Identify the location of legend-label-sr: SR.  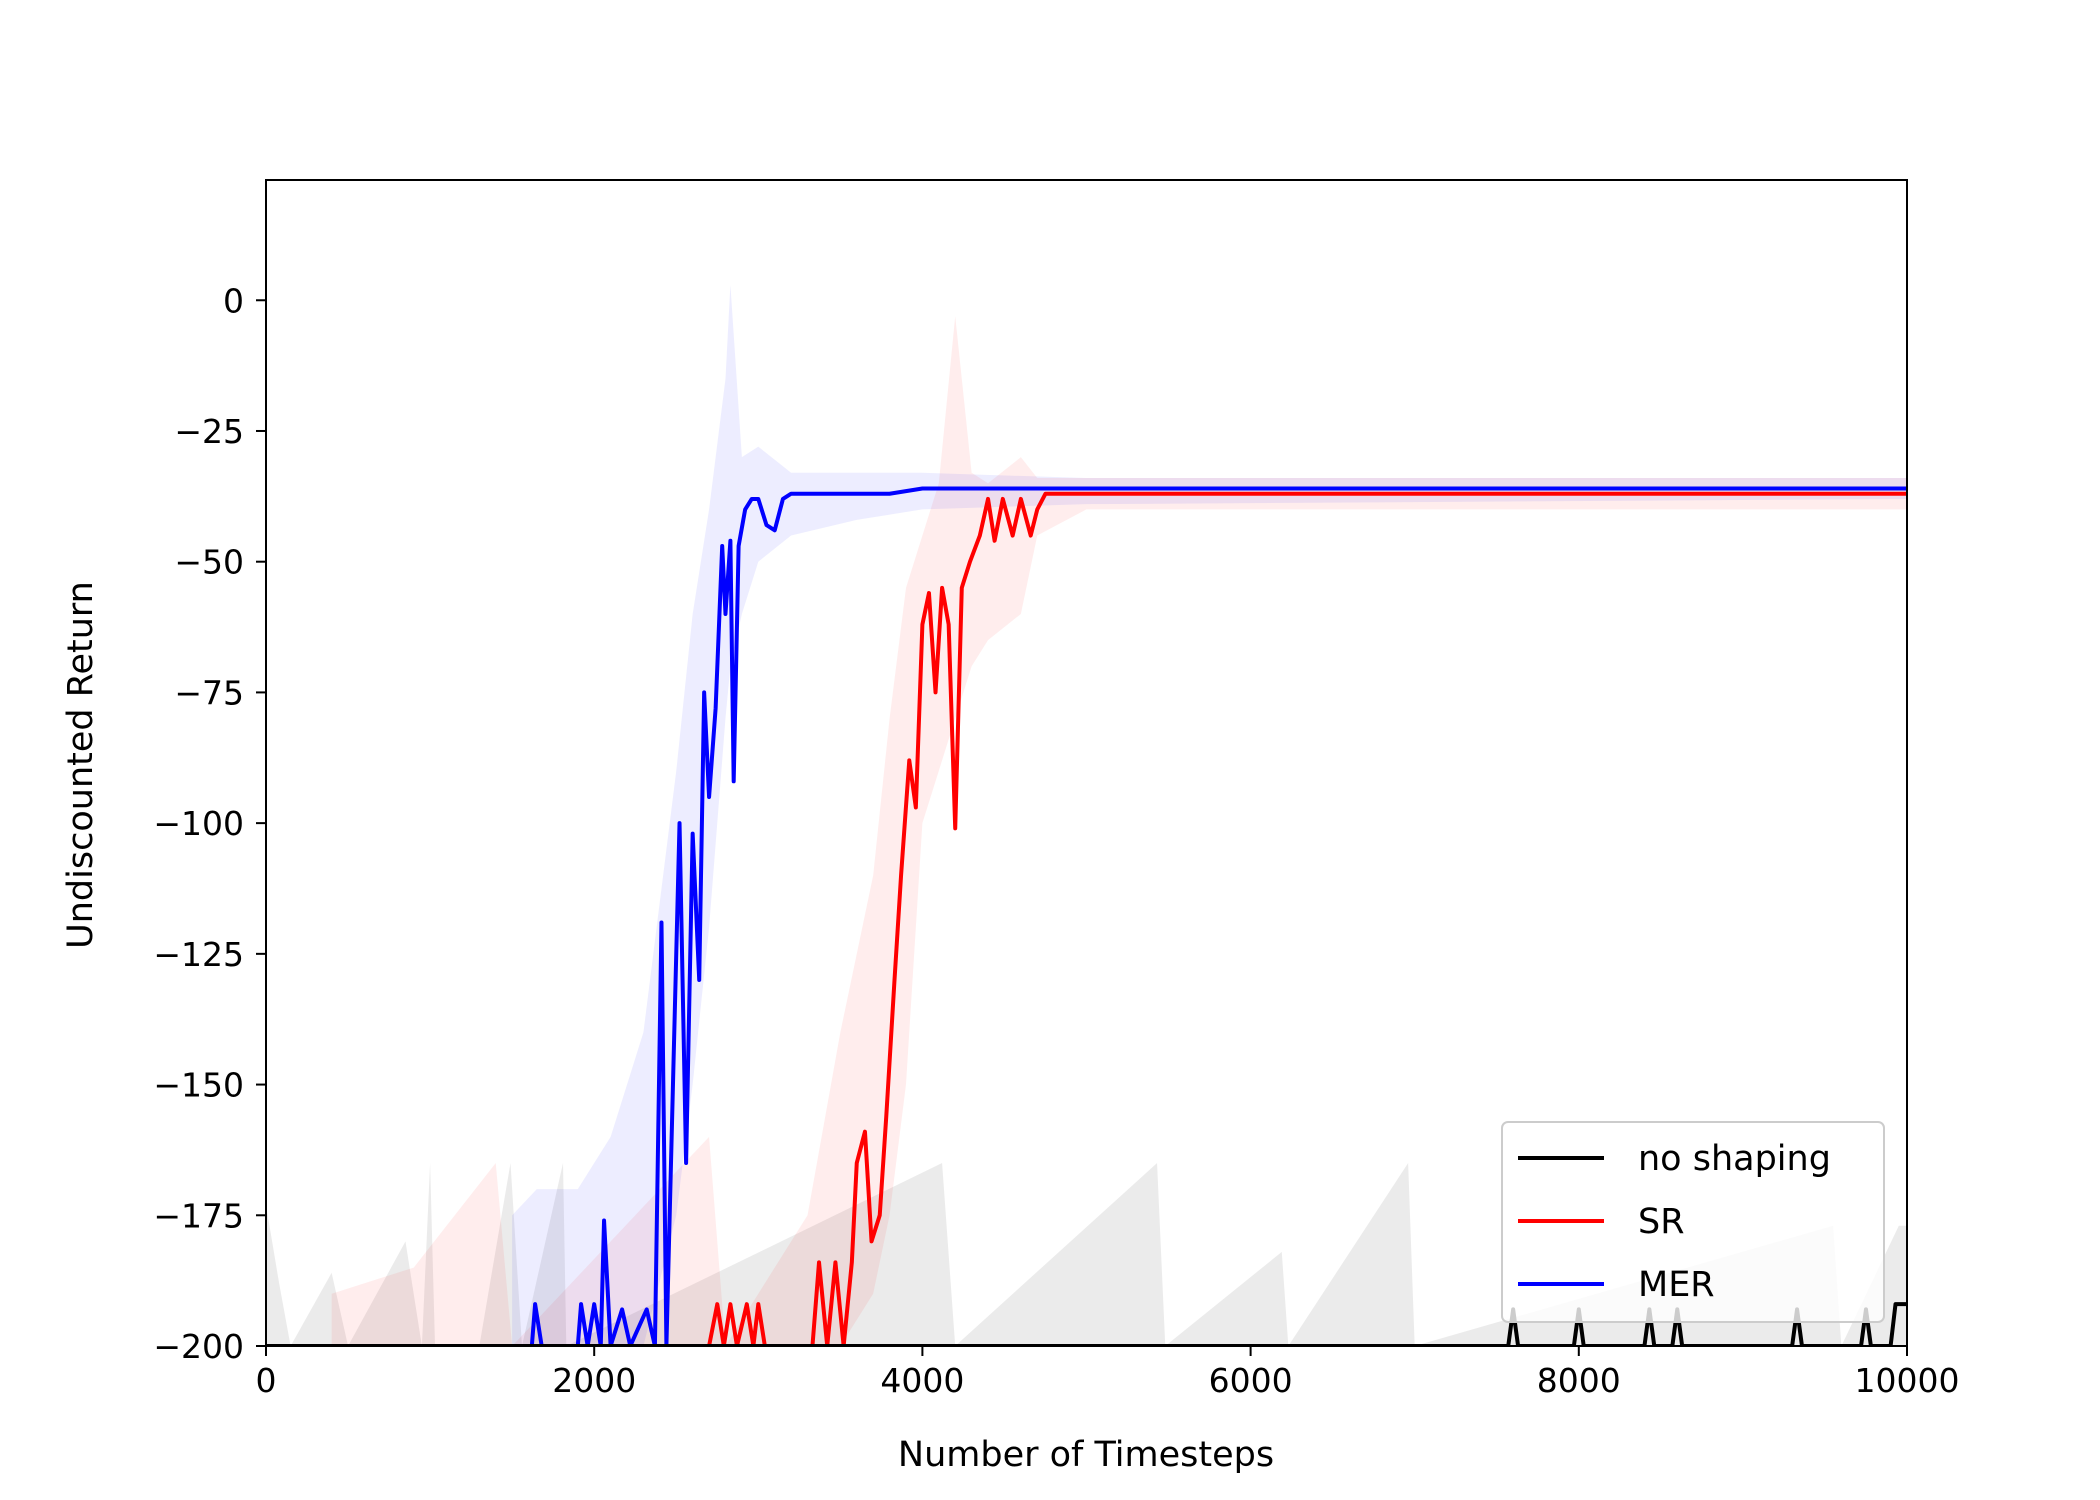
(1661, 1222).